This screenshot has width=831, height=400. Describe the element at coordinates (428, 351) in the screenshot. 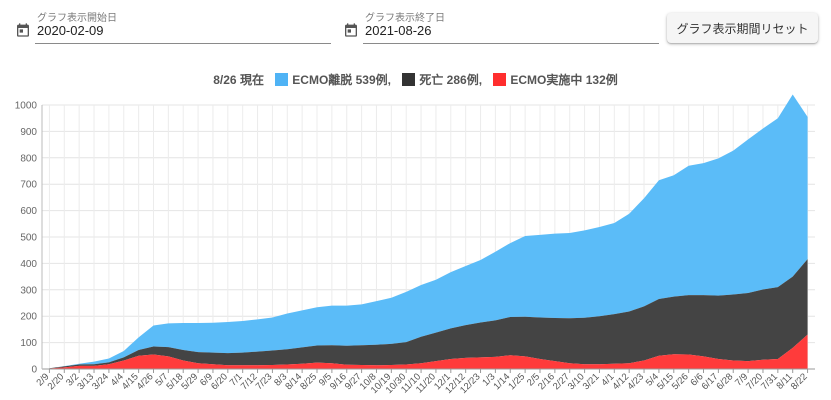

I see `area-series-active` at that location.